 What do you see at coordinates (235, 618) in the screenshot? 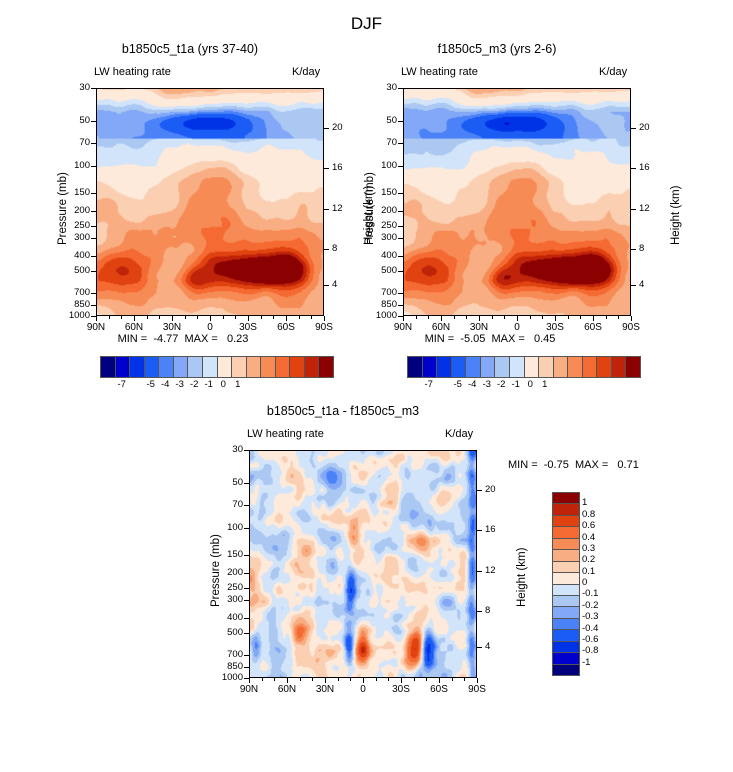
I see `y-tick-label: 400` at bounding box center [235, 618].